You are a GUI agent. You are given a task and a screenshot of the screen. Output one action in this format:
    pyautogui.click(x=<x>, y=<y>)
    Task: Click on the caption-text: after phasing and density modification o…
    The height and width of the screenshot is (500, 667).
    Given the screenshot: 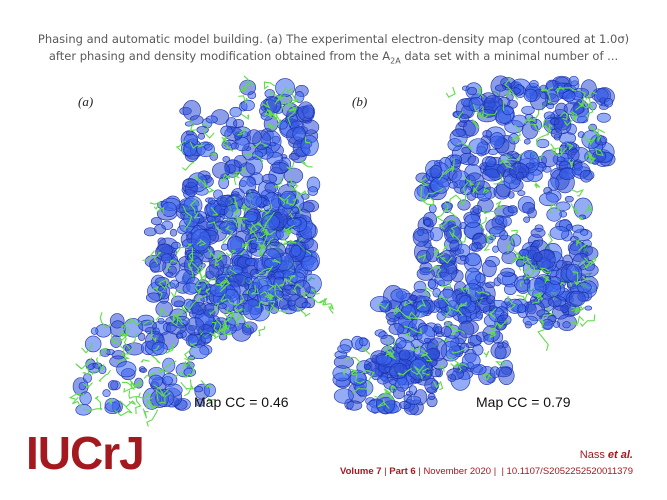 What is the action you would take?
    pyautogui.click(x=219, y=56)
    